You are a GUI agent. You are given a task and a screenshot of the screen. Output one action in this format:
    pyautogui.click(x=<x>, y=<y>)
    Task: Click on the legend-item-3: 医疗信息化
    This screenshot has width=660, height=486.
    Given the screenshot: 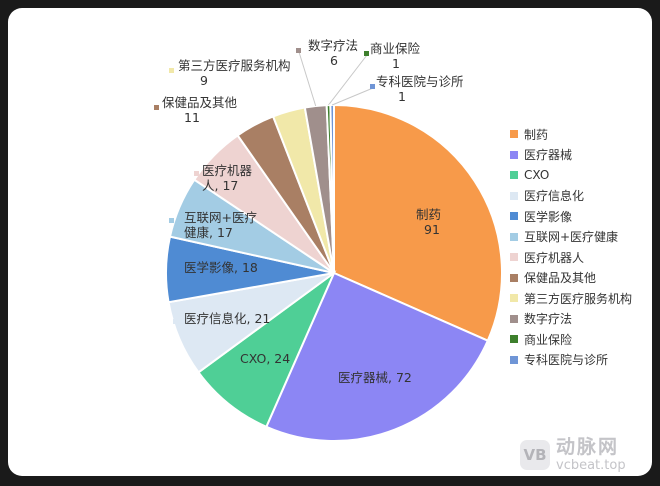 What is the action you would take?
    pyautogui.click(x=571, y=196)
    